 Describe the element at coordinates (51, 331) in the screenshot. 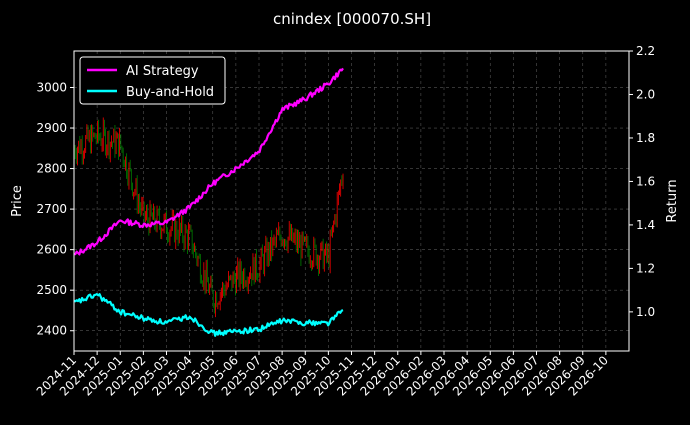

I see `left-tick-label: 2400` at that location.